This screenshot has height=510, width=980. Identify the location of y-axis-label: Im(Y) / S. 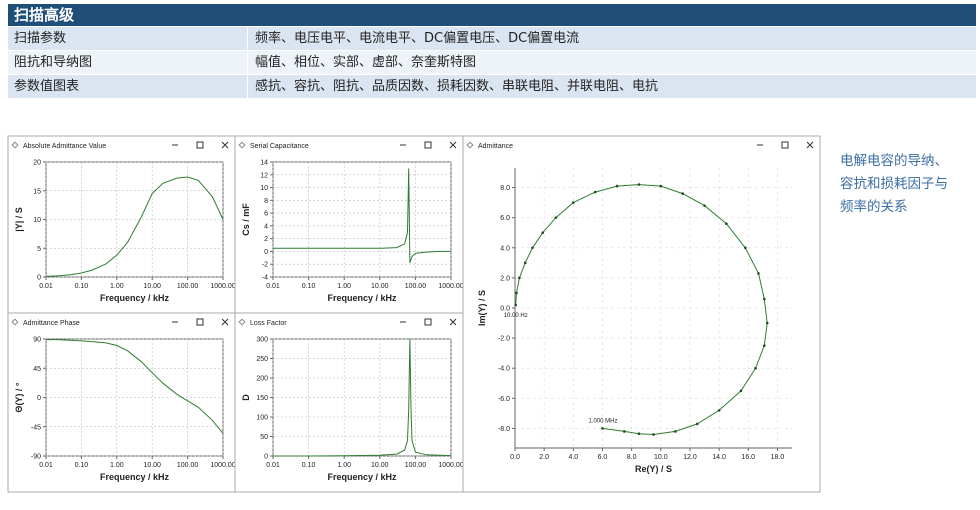
(482, 308).